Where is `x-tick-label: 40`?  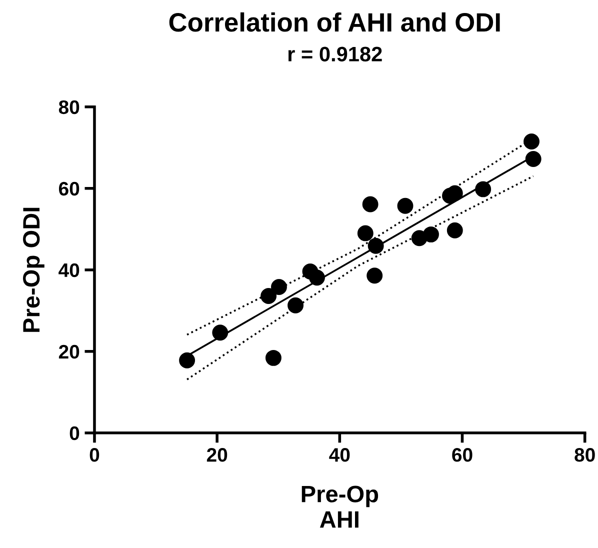 x-tick-label: 40 is located at coordinates (339, 455).